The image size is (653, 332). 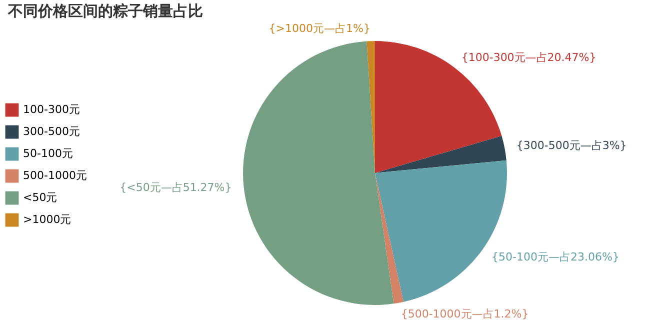 What do you see at coordinates (40, 197) in the screenshot?
I see `legend-label: <50元` at bounding box center [40, 197].